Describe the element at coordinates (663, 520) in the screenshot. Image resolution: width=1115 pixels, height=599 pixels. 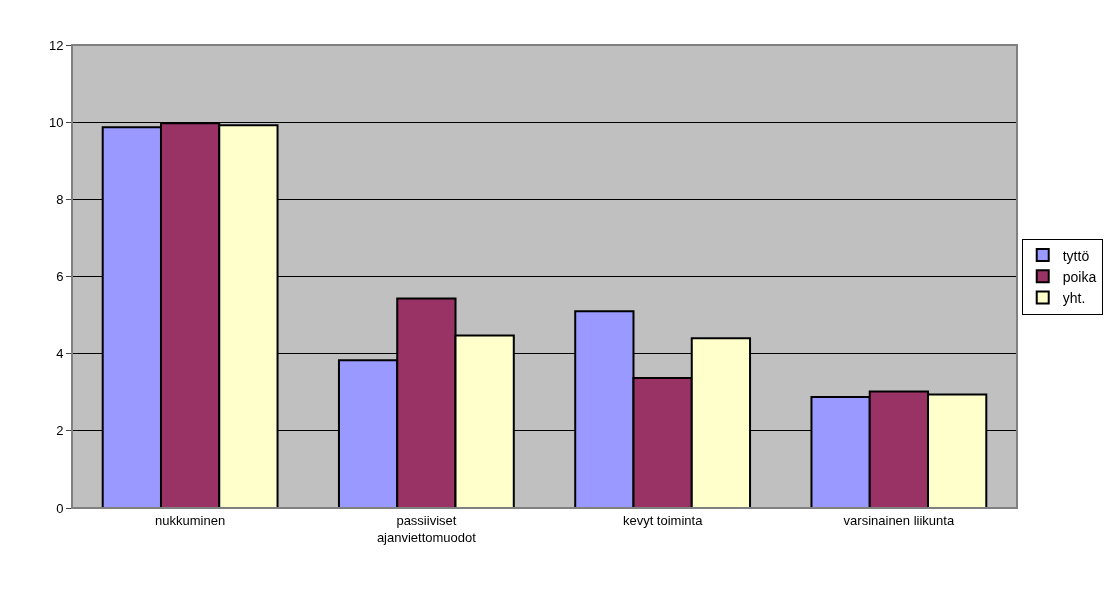
I see `x-tick-label: kevyt toiminta` at that location.